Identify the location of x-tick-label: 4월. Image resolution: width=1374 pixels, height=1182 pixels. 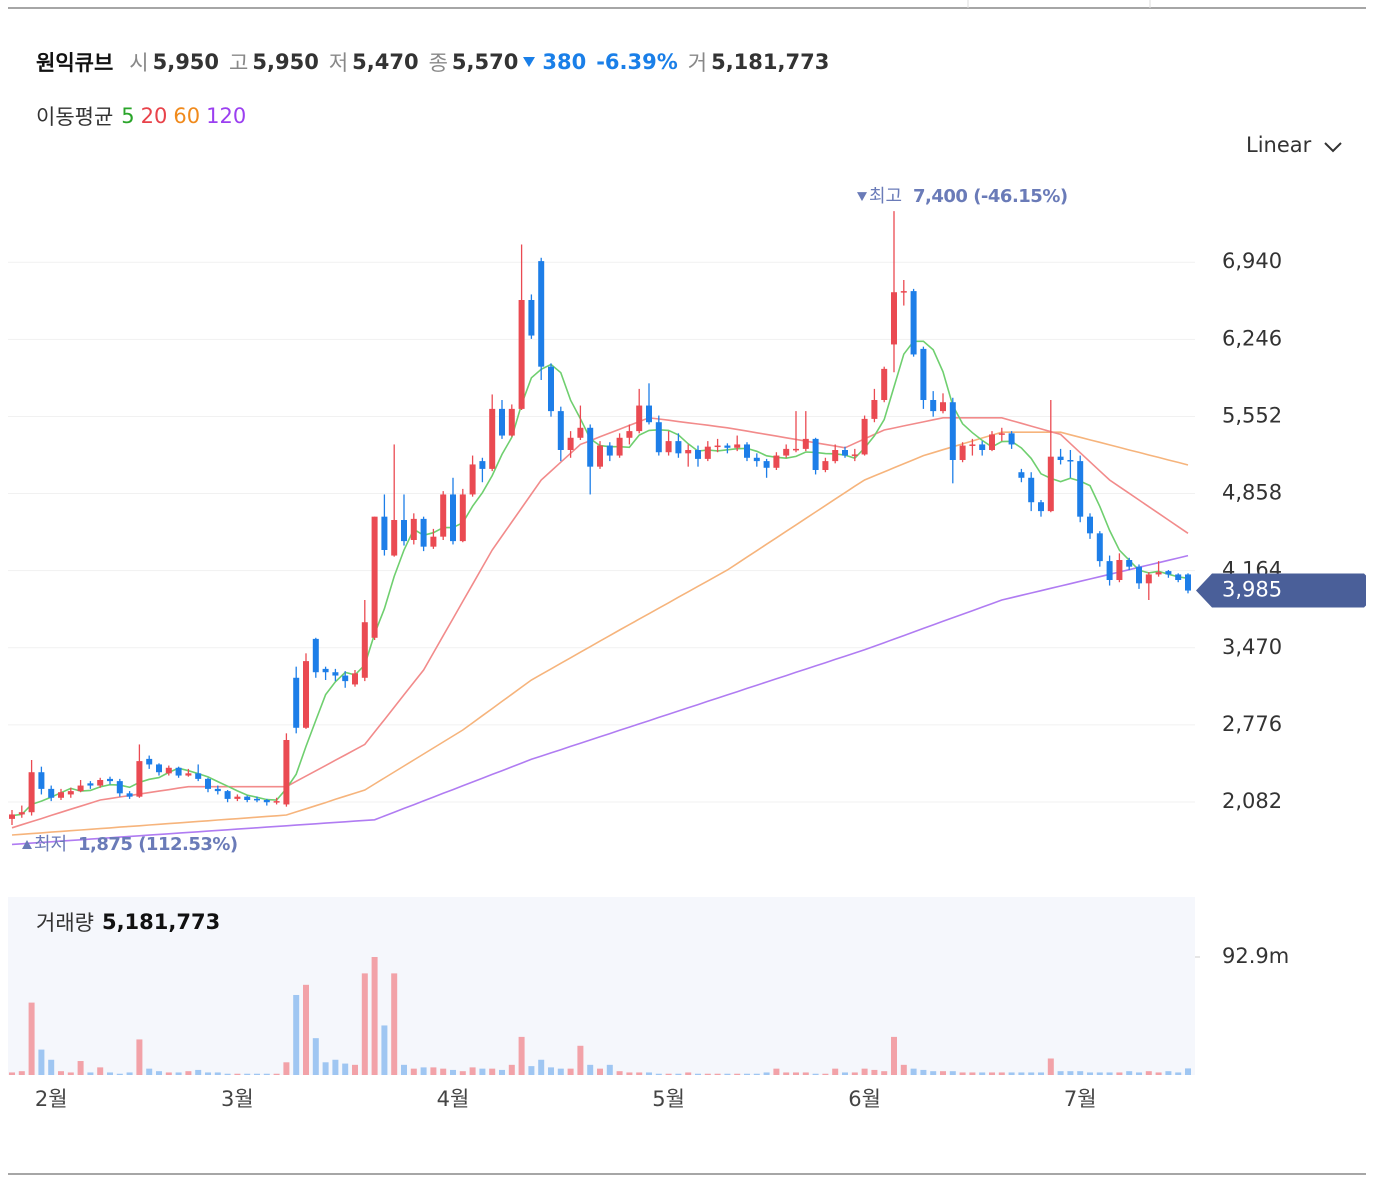
(453, 1099).